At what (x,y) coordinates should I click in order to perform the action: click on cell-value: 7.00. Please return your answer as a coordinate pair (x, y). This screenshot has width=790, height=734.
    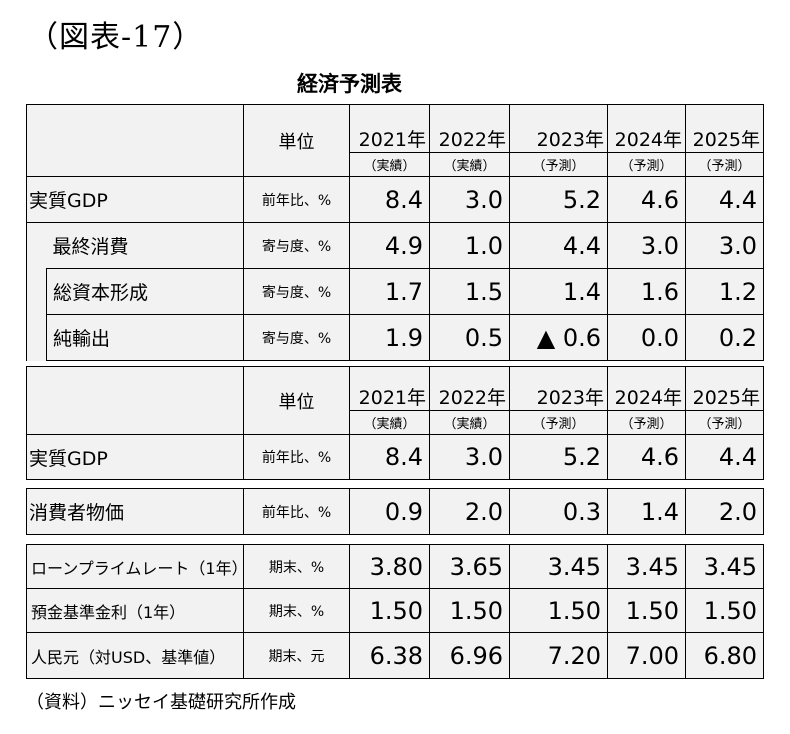
    Looking at the image, I should click on (646, 655).